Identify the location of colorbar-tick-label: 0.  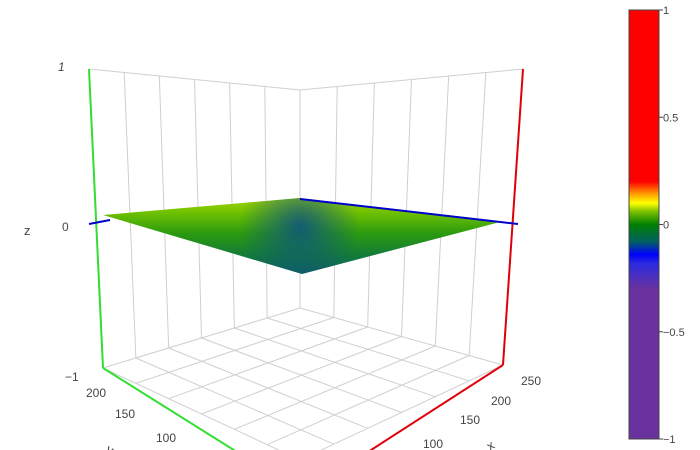
(666, 226).